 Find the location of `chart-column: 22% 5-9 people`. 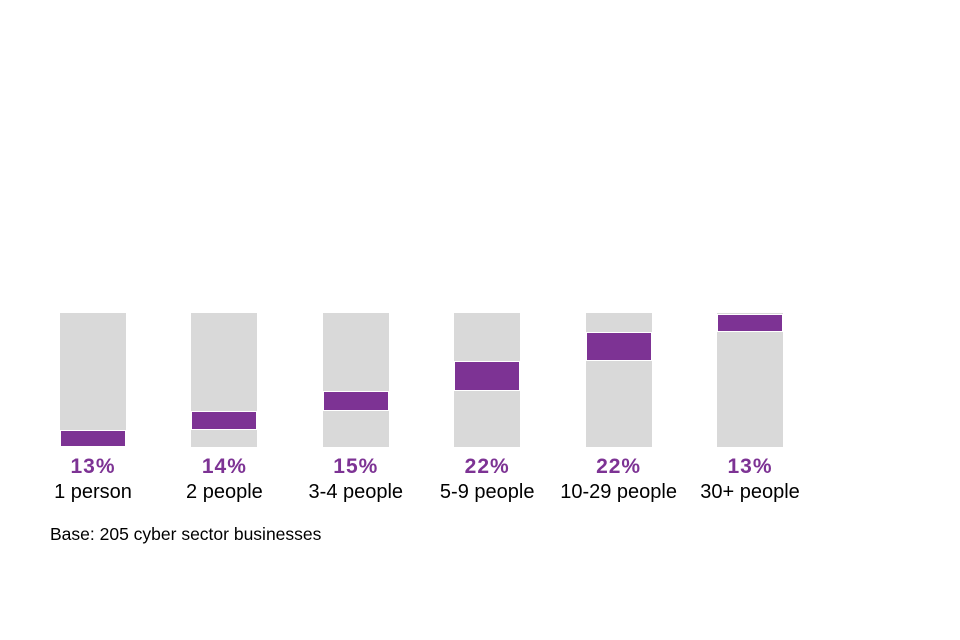

chart-column: 22% 5-9 people is located at coordinates (487, 408).